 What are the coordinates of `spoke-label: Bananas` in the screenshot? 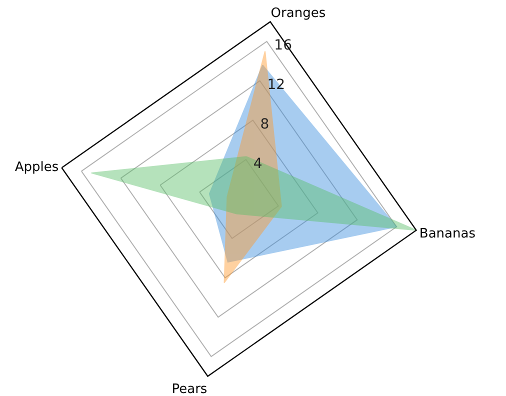 It's located at (447, 234).